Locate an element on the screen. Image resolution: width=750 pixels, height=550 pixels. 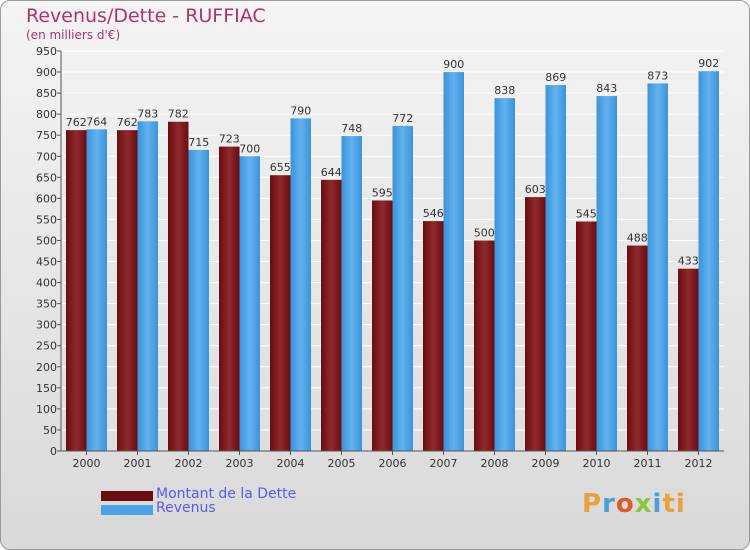
y-tick-label: 500 is located at coordinates (46, 240).